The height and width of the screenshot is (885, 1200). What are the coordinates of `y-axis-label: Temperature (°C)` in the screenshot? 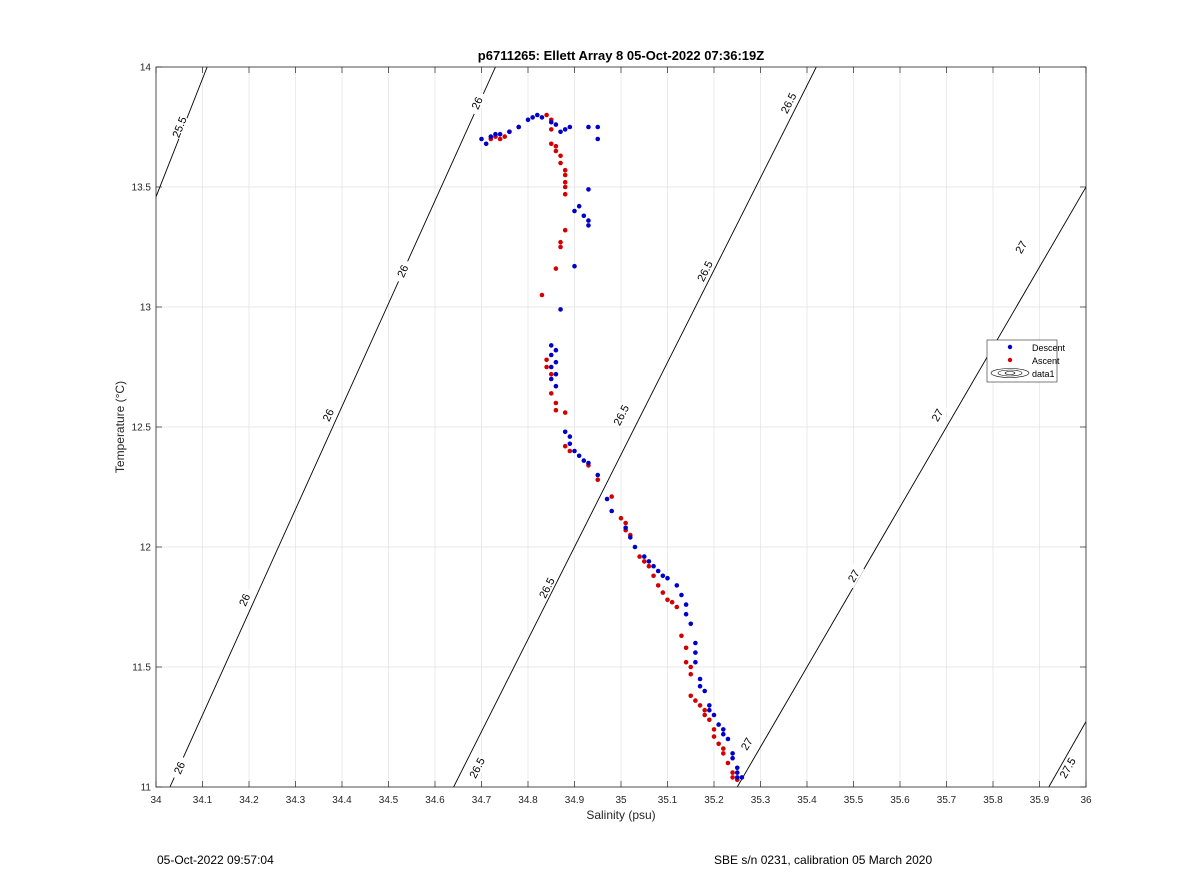 It's located at (120, 427).